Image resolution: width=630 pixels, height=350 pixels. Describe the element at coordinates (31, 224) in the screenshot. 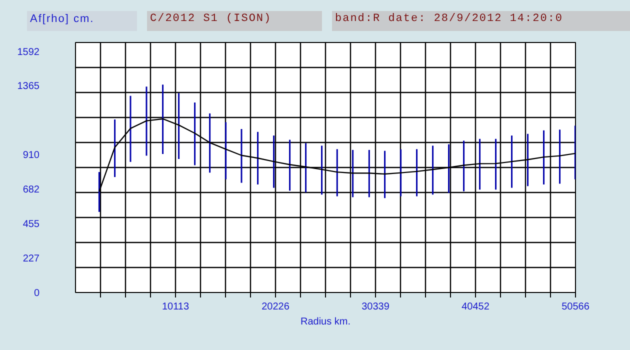

I see `y-tick-label: 455` at that location.